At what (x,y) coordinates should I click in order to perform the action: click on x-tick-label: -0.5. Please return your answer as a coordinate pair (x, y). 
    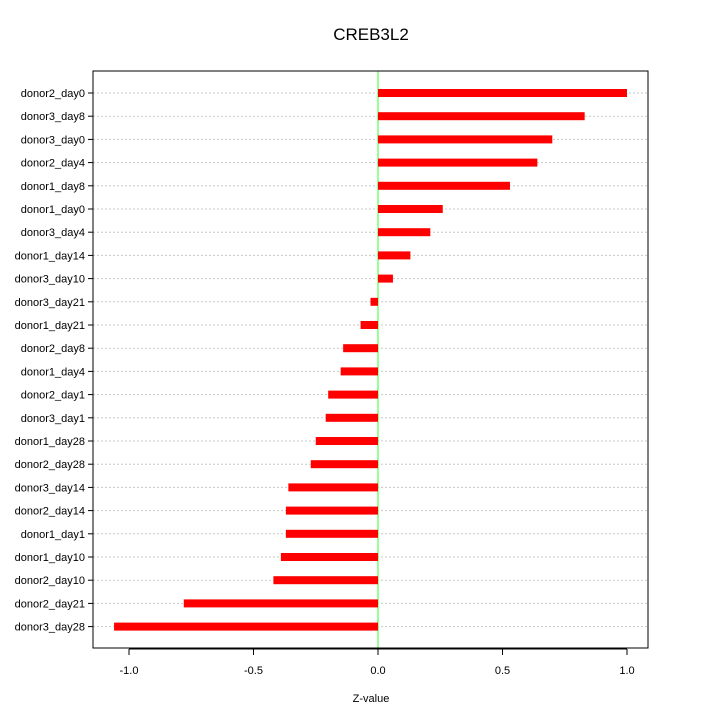
    Looking at the image, I should click on (253, 671).